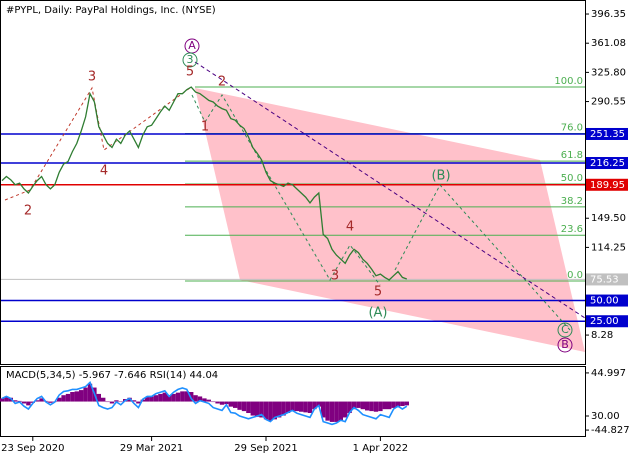 The height and width of the screenshot is (457, 640). I want to click on fib-label: 23.6, so click(572, 229).